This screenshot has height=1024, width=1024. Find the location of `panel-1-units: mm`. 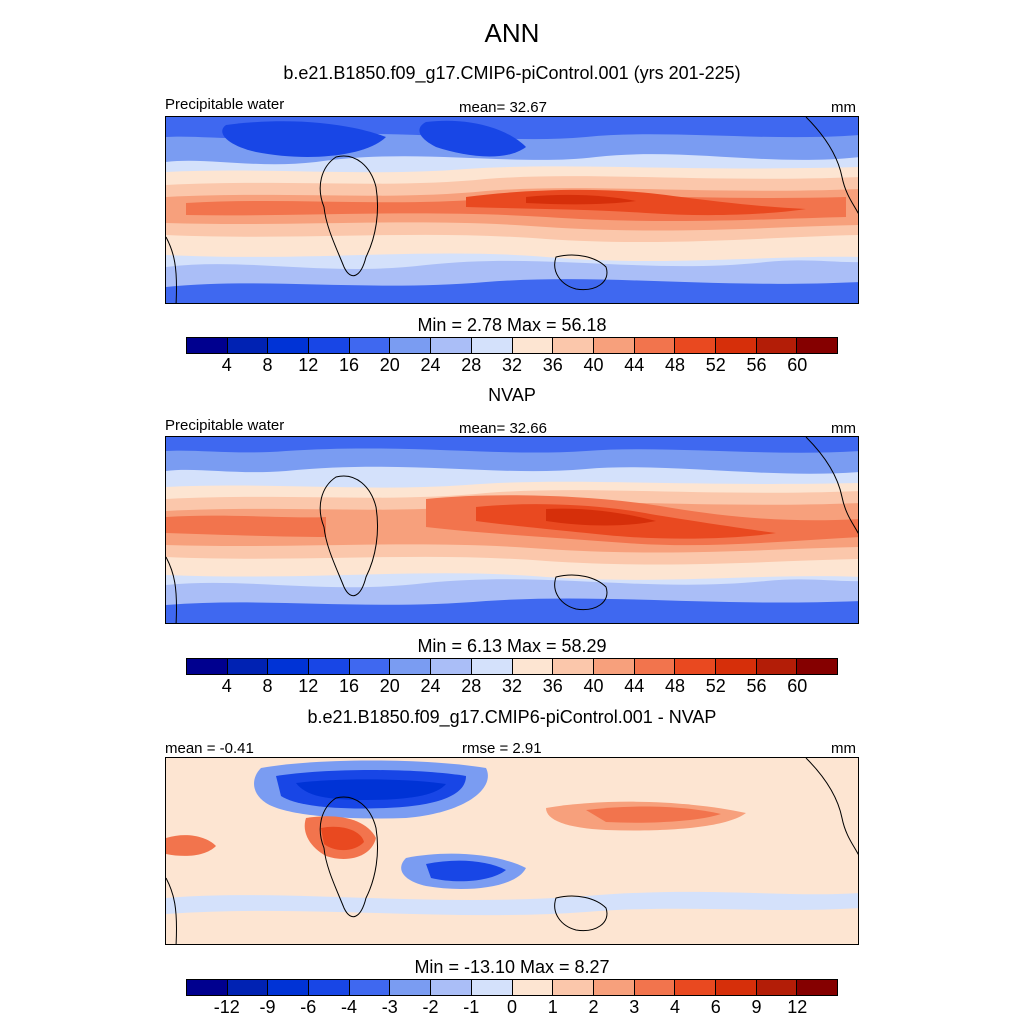

panel-1-units: mm is located at coordinates (843, 107).